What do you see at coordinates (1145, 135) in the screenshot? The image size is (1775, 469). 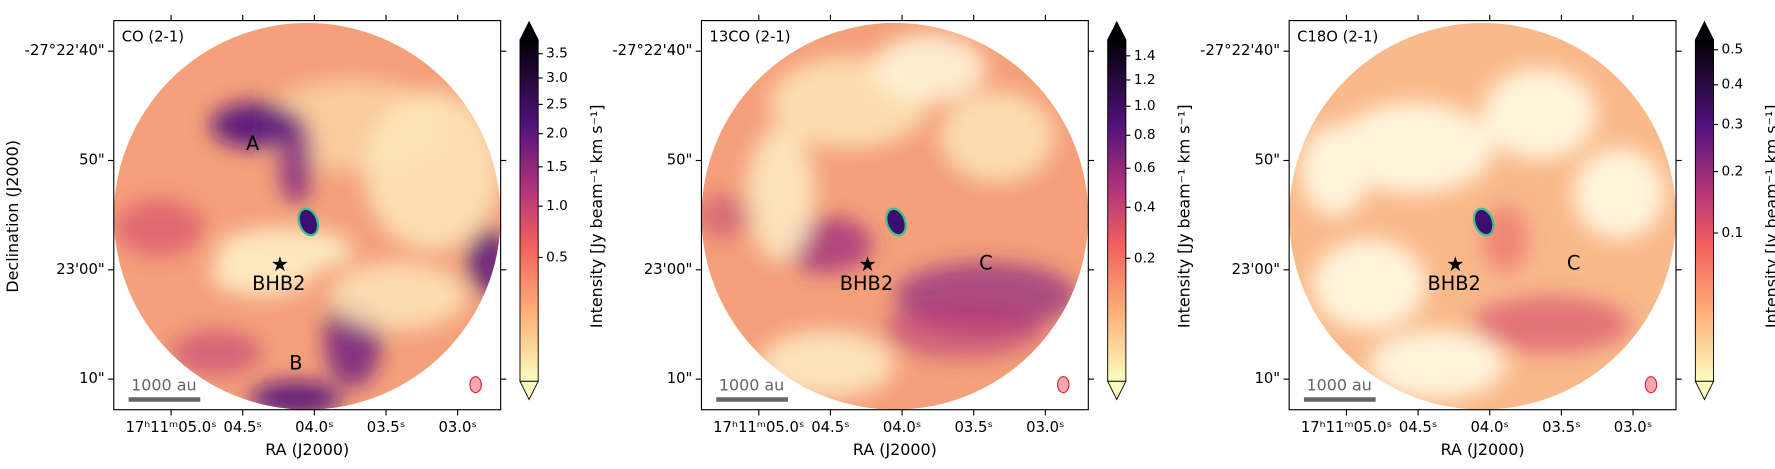 I see `colorbar-tick-label: 0.8` at bounding box center [1145, 135].